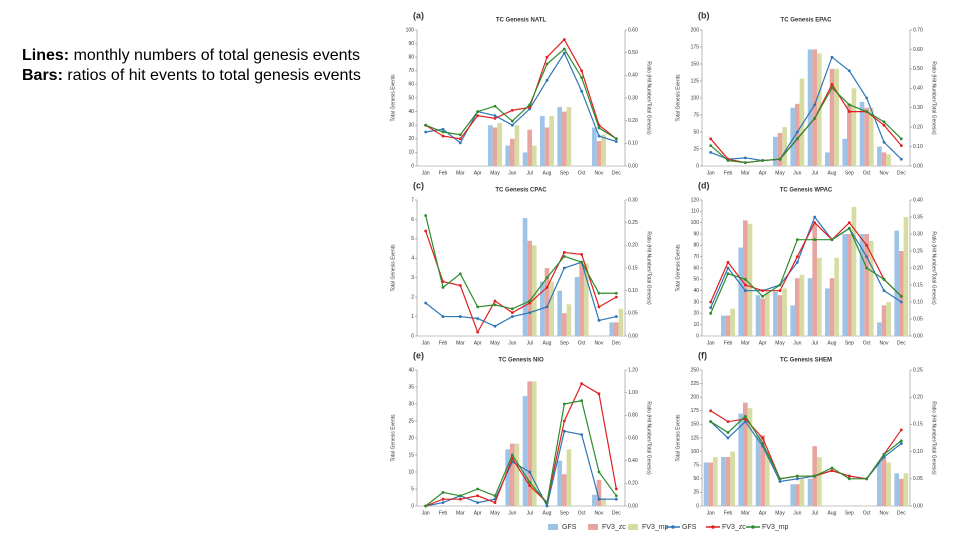 The height and width of the screenshot is (540, 960). I want to click on y-tick-label: 110, so click(695, 212).